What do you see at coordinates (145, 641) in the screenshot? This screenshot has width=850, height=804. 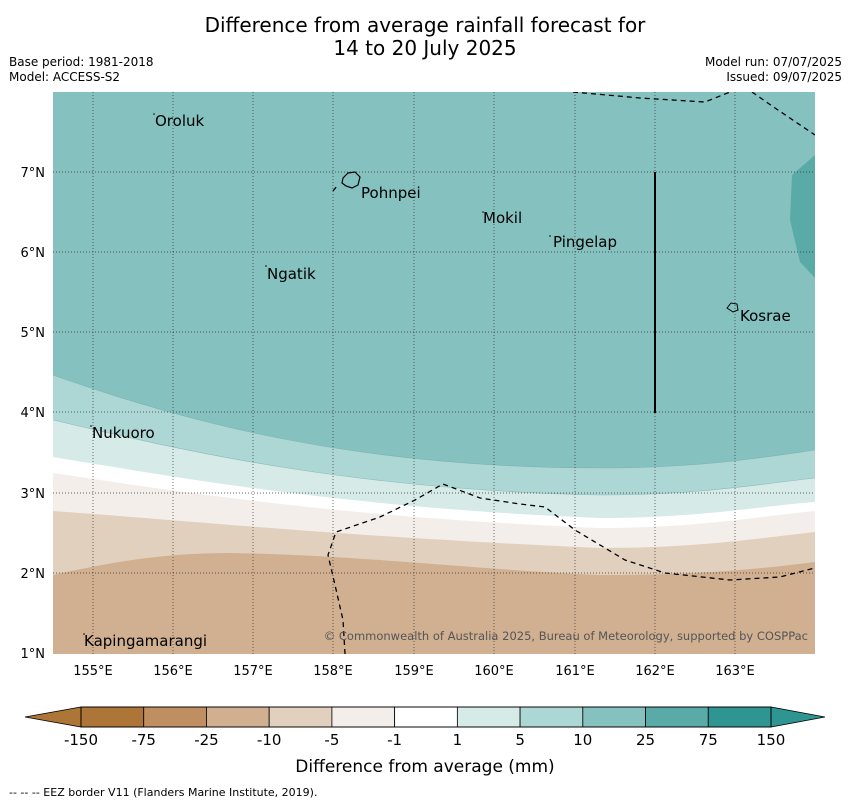 I see `label-kapingamarangi: Kapingamarangi` at bounding box center [145, 641].